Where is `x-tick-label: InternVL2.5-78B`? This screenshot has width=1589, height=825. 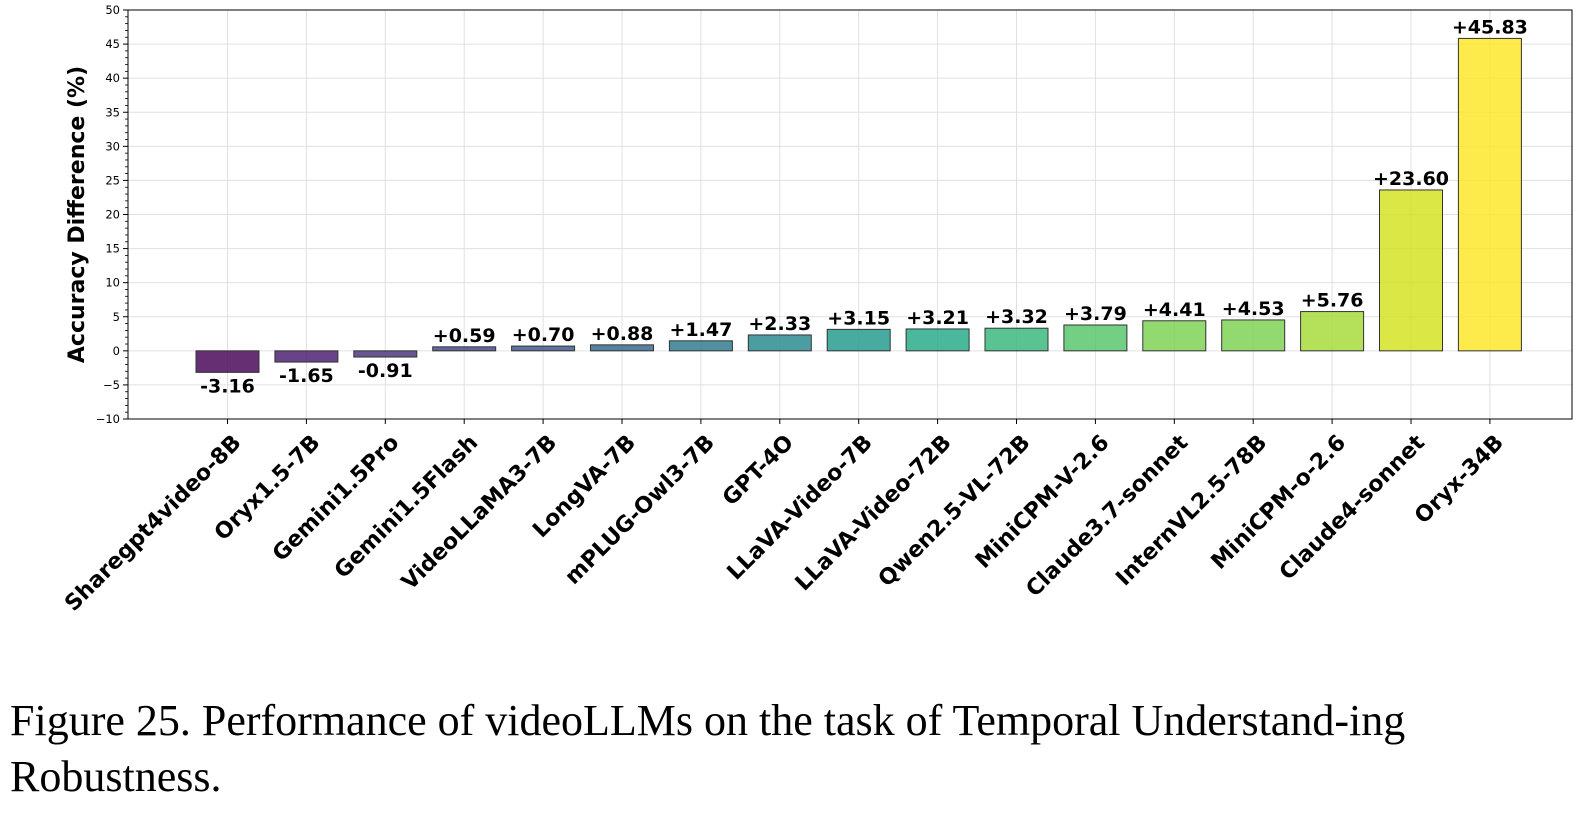 x-tick-label: InternVL2.5-78B is located at coordinates (1191, 510).